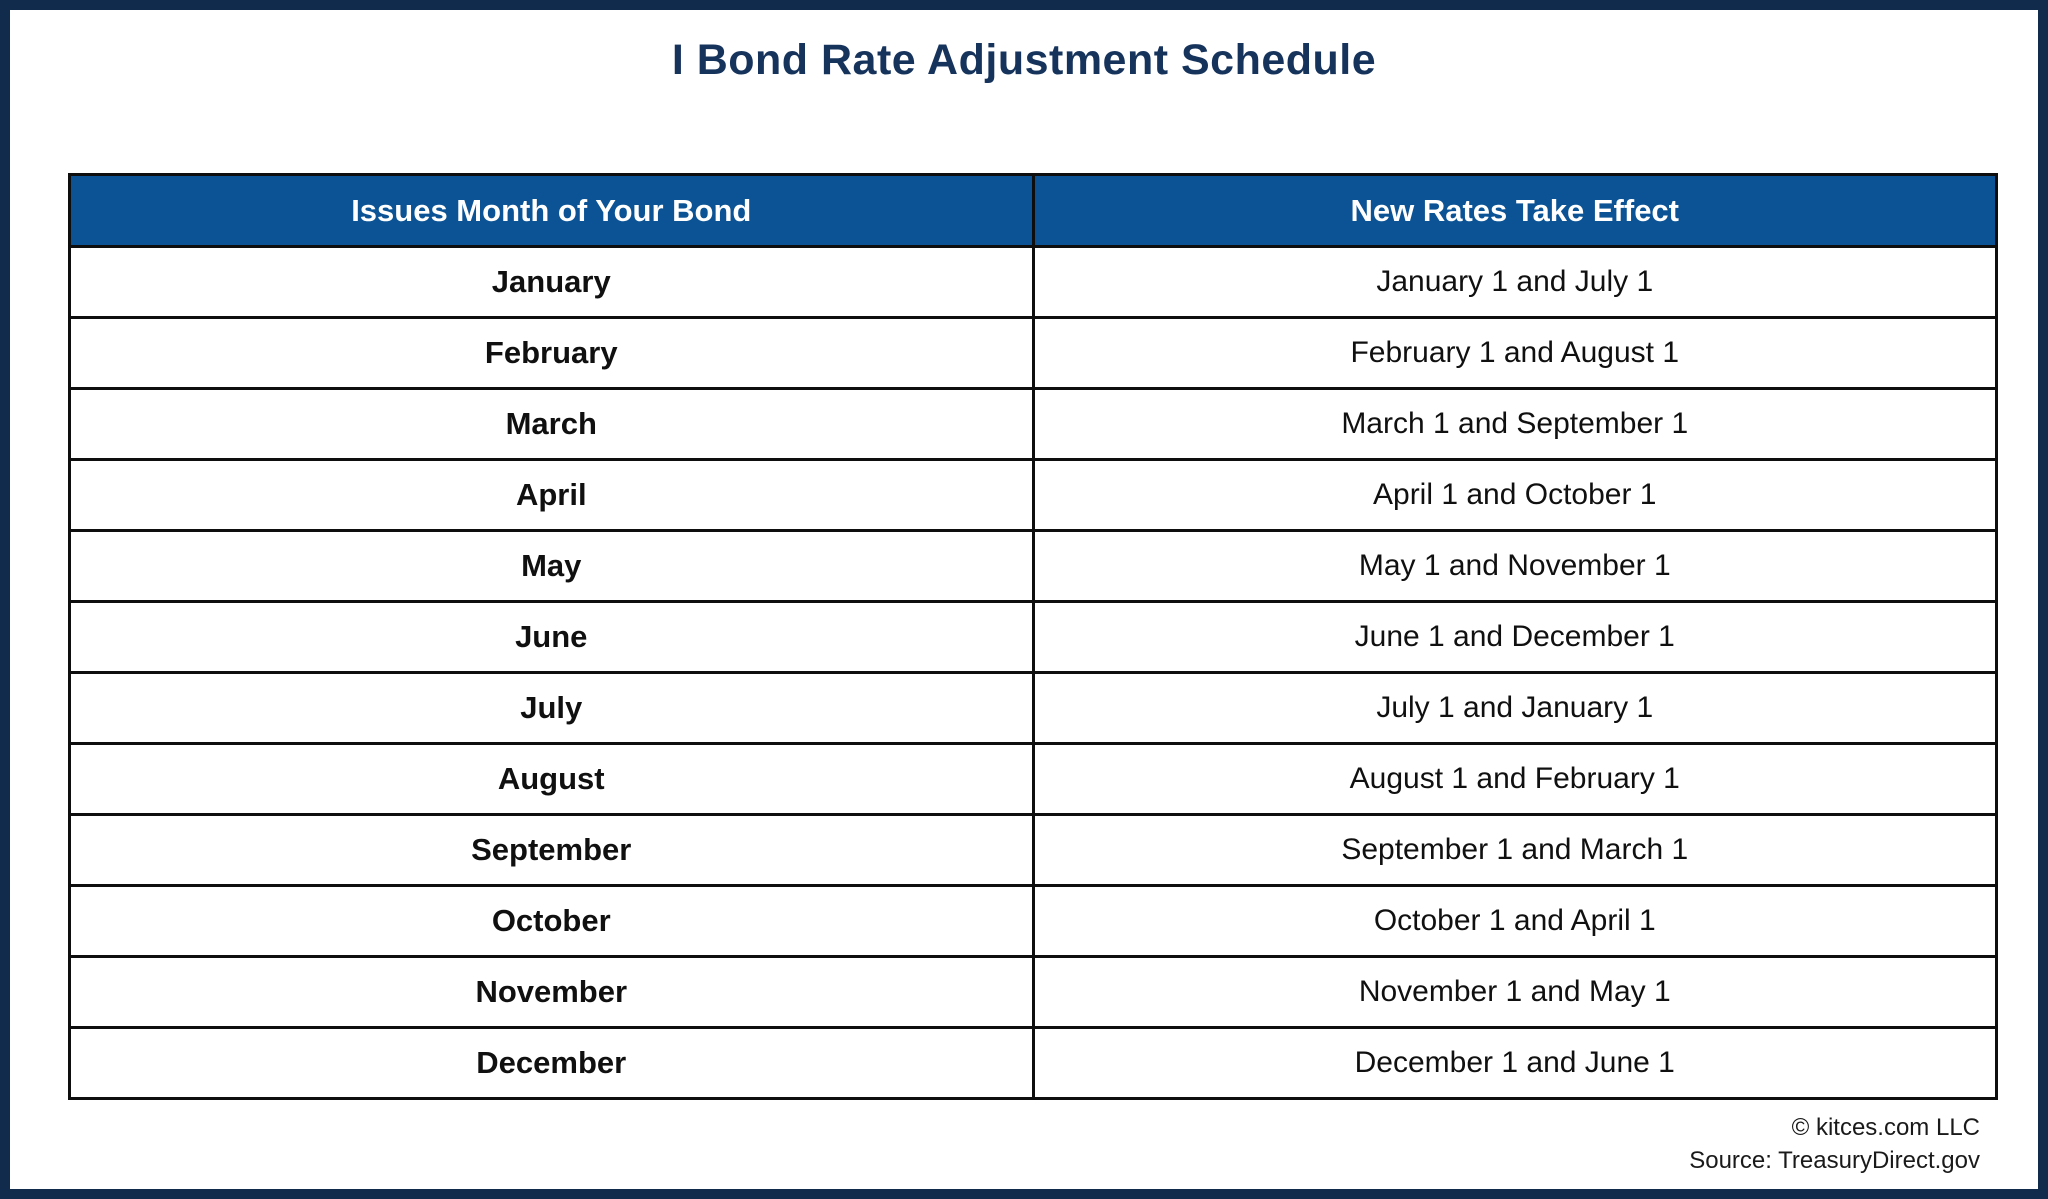  I want to click on effect-cell: July 1 and January 1, so click(1514, 708).